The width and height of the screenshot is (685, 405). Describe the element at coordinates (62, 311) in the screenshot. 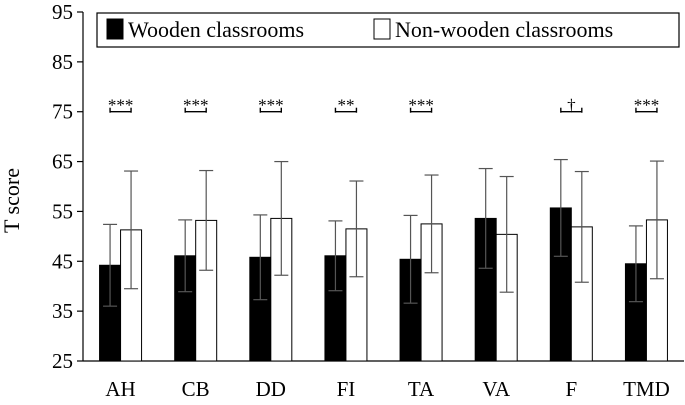

I see `y-tick-label: 35` at that location.